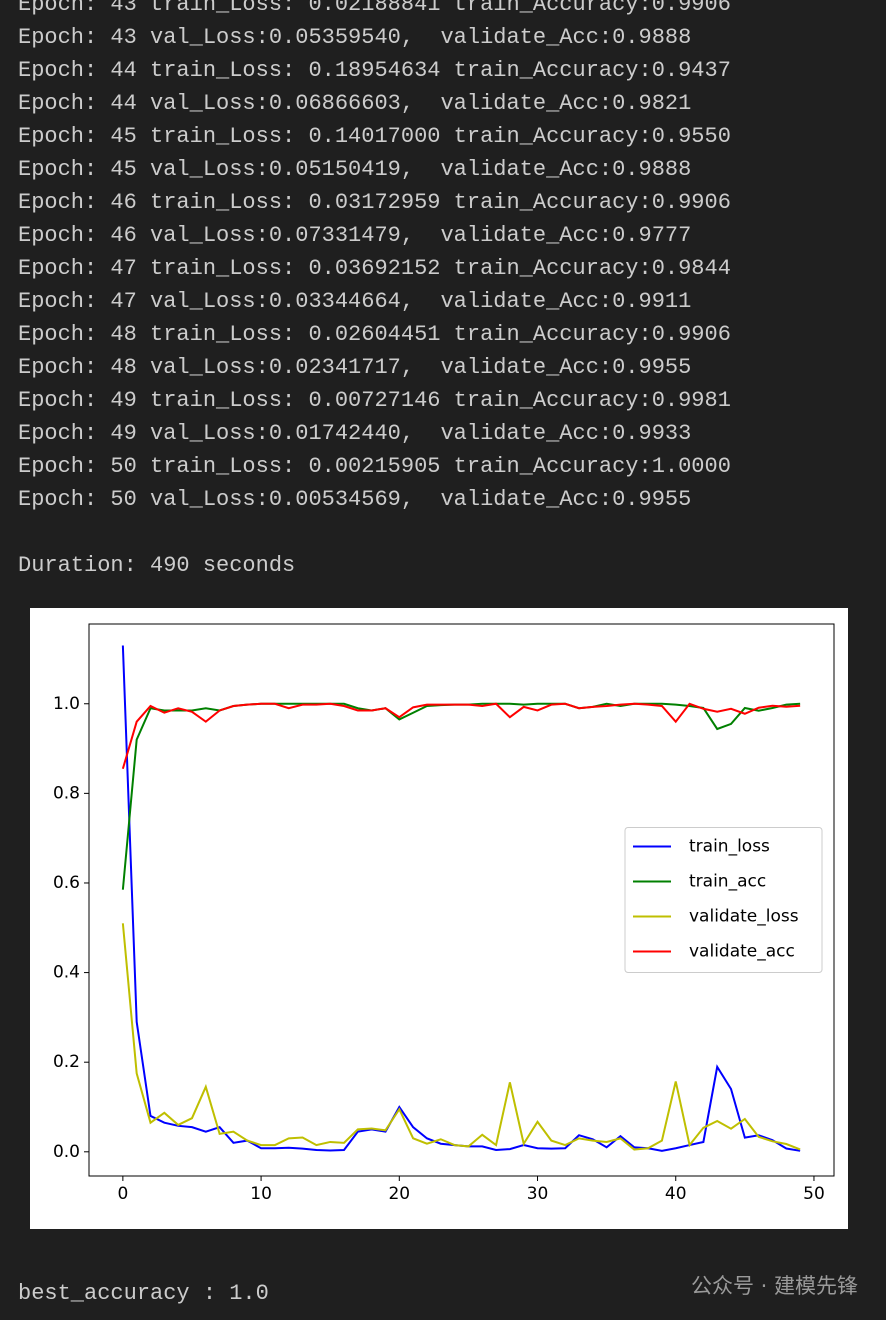 The height and width of the screenshot is (1320, 886). I want to click on y-tick-label: 0.0, so click(66, 1152).